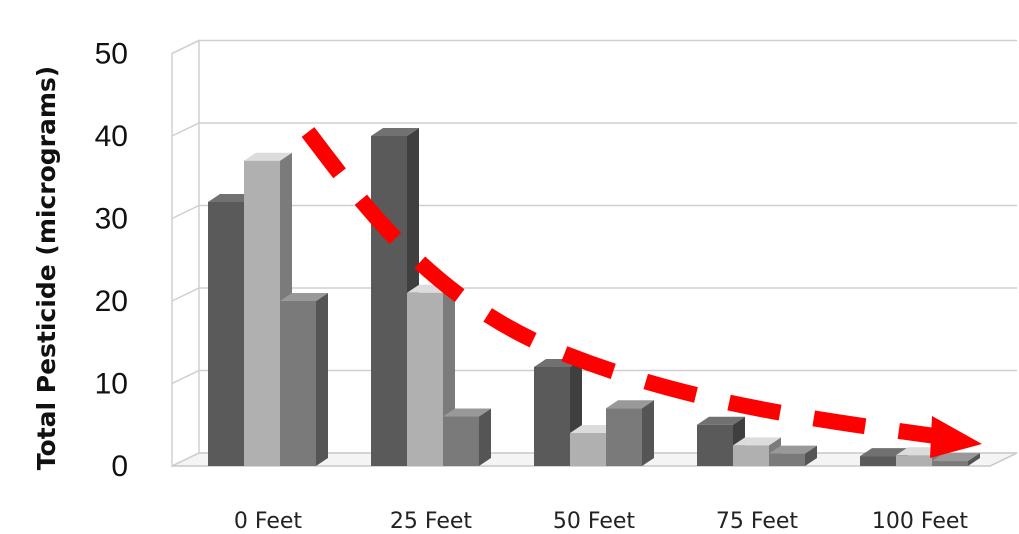  I want to click on x-tick-label: 100 Feet, so click(920, 521).